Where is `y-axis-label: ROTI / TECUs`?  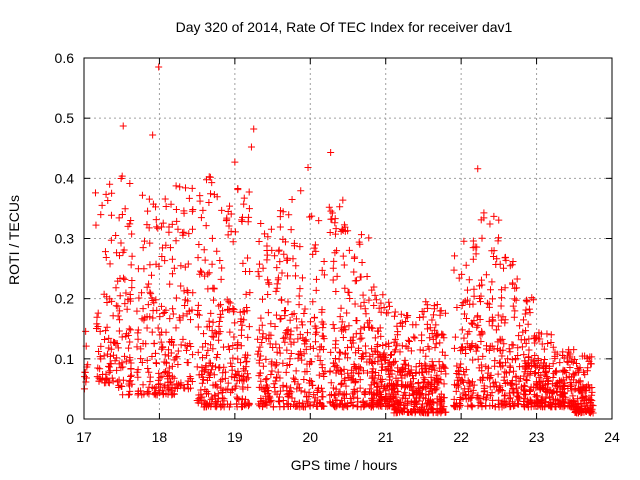 y-axis-label: ROTI / TECUs is located at coordinates (14, 240).